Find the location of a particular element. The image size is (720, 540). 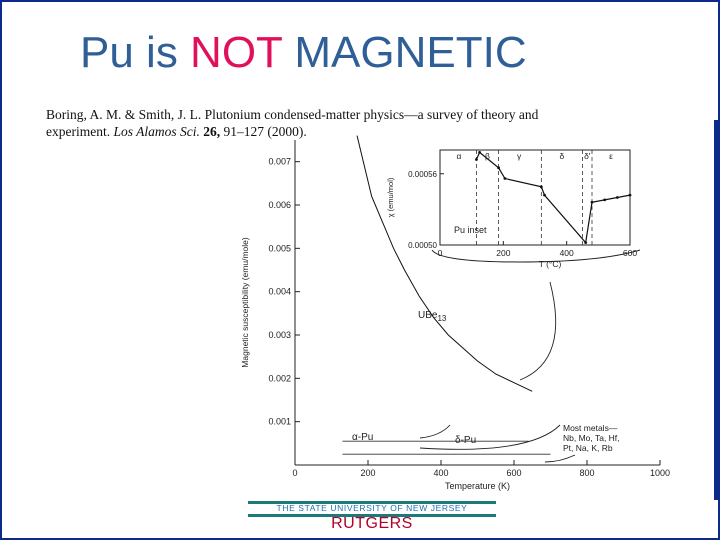

slide-title: Pu is NOT MAGNETIC is located at coordinates (303, 53).